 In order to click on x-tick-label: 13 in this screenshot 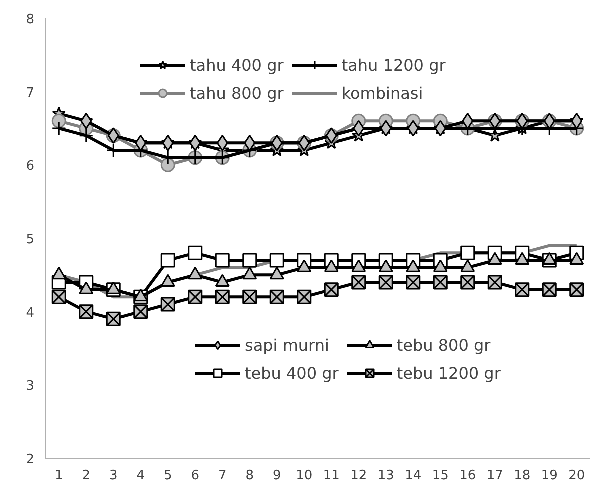, I will do `click(386, 476)`.